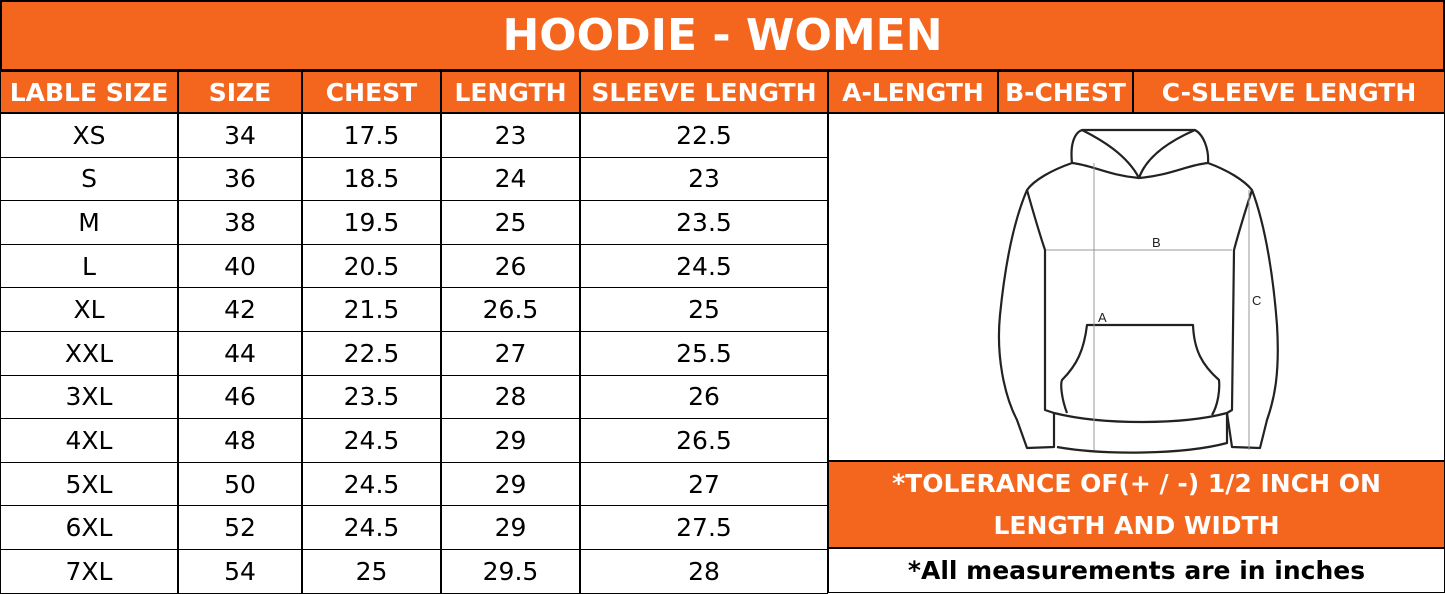 The width and height of the screenshot is (1445, 594). Describe the element at coordinates (371, 135) in the screenshot. I see `table-cell: 17.5` at that location.